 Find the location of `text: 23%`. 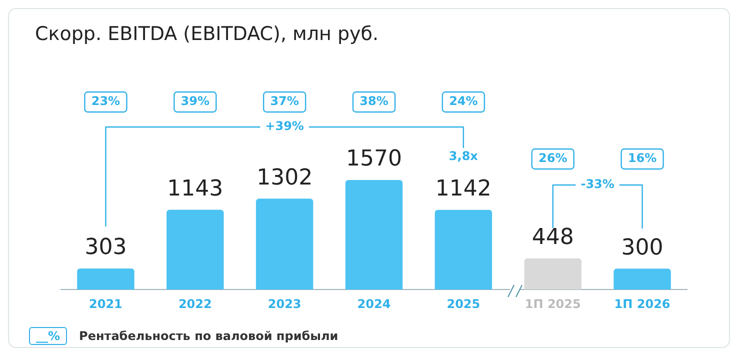

text: 23% is located at coordinates (105, 101).